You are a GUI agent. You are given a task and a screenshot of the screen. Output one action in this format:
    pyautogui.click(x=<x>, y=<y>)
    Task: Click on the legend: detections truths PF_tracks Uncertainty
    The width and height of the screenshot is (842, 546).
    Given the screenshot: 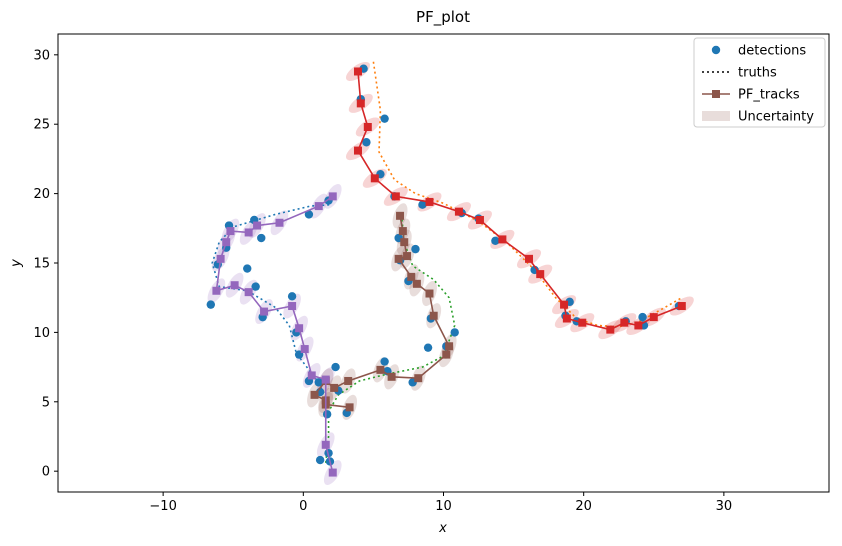 What is the action you would take?
    pyautogui.click(x=759, y=82)
    